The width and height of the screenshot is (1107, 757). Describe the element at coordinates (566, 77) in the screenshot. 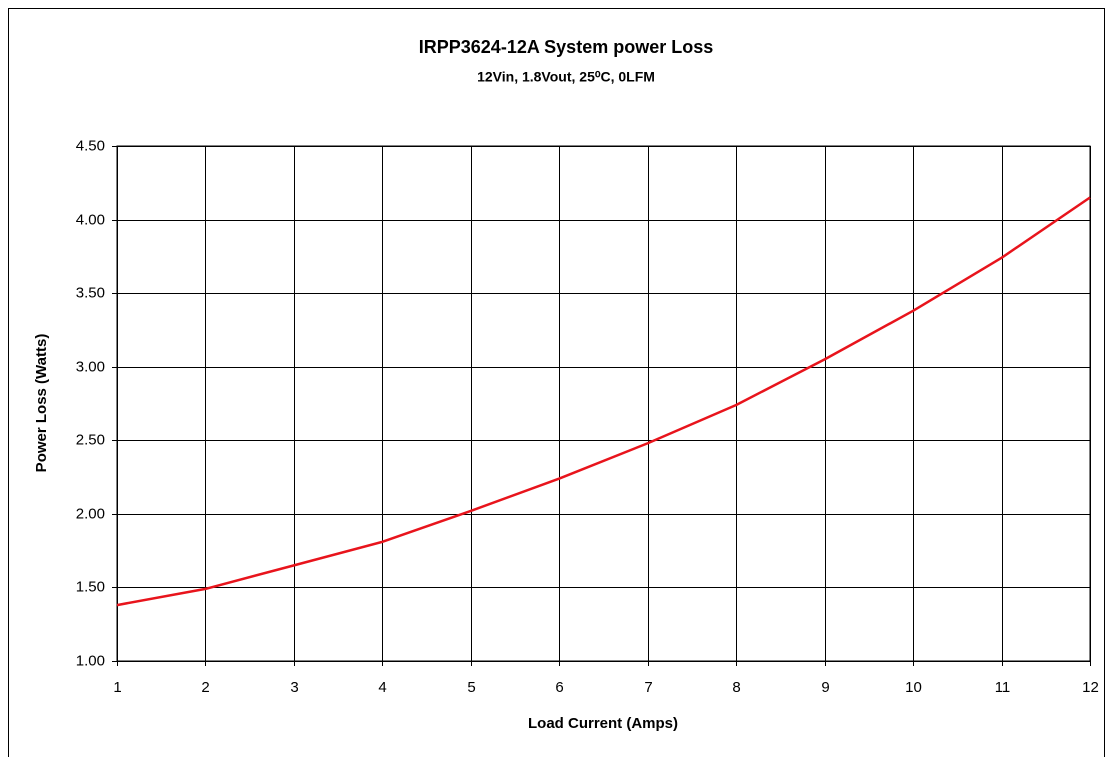

I see `chart-subtitle: 12Vin, 1.8Vout, 25⁰C, 0LFM` at that location.